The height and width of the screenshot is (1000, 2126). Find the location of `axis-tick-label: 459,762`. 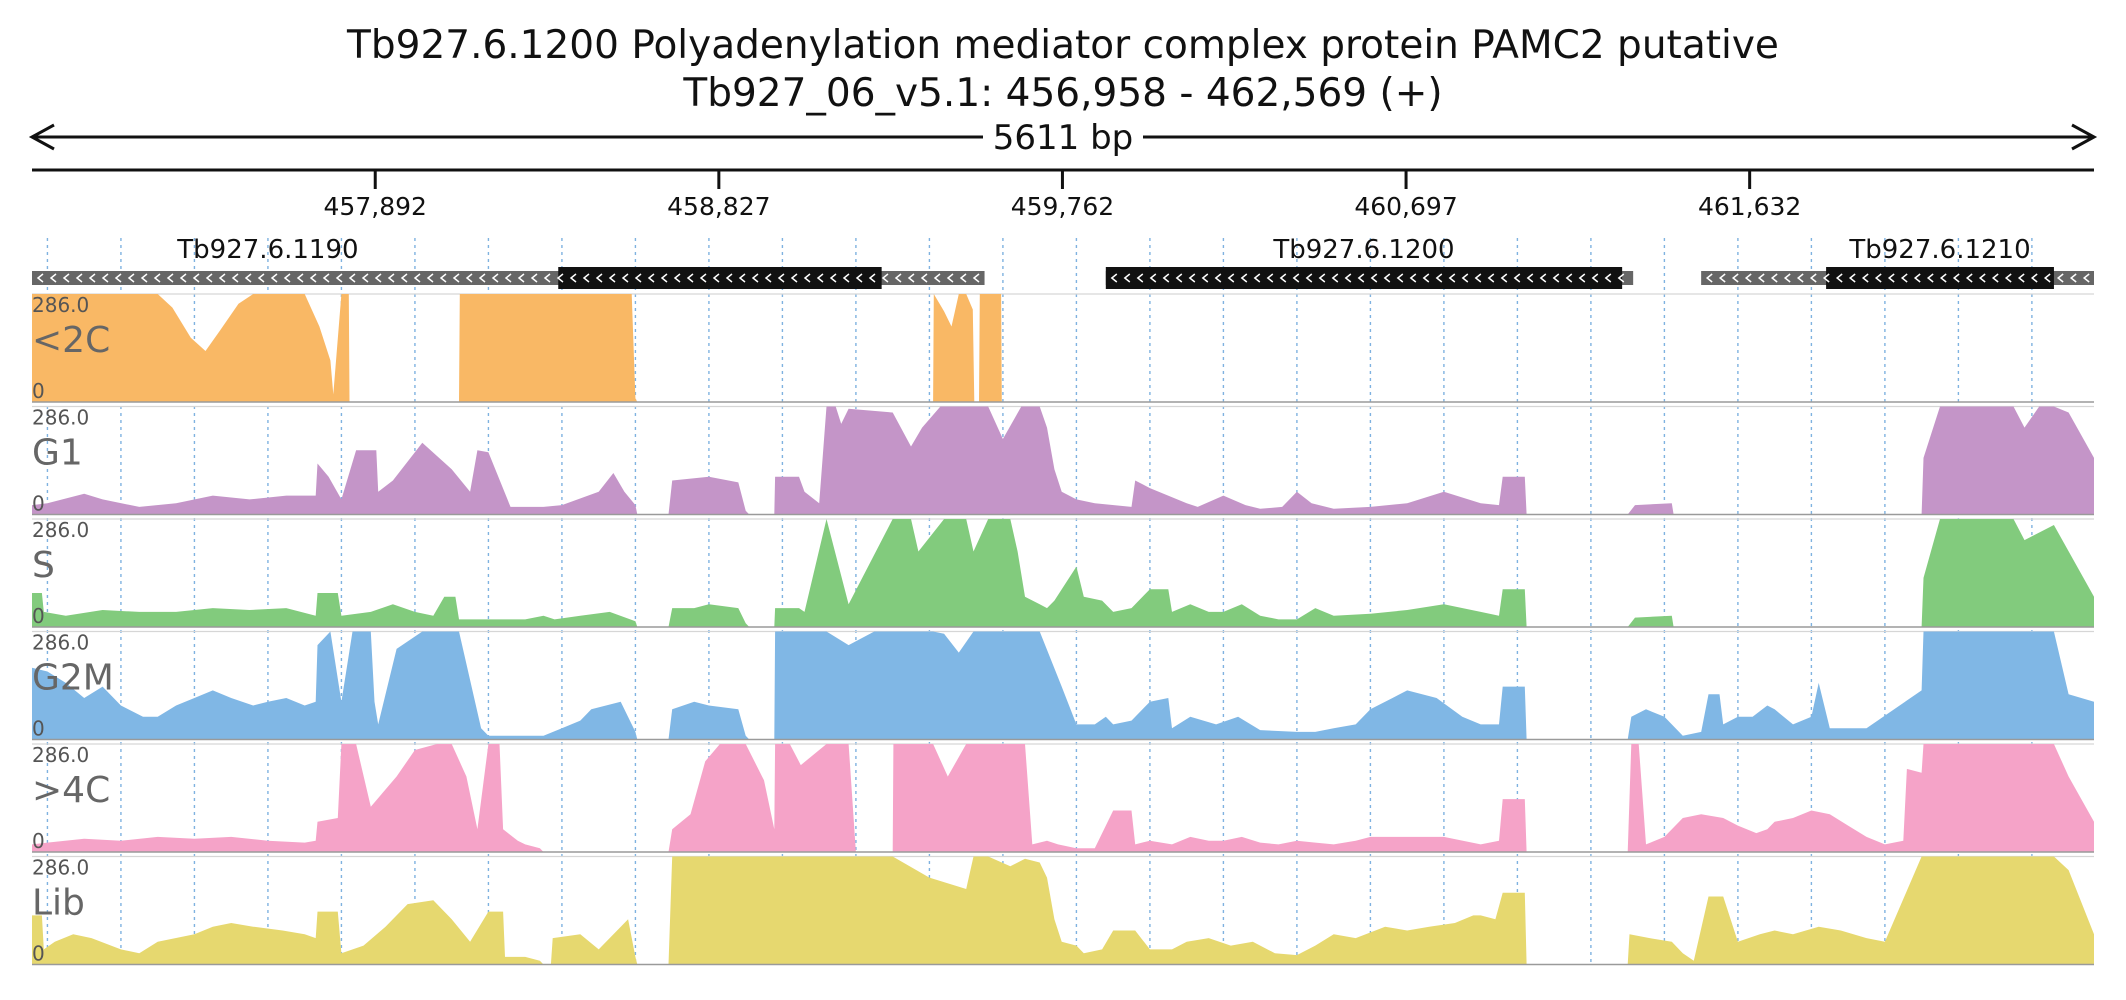

axis-tick-label: 459,762 is located at coordinates (1062, 206).